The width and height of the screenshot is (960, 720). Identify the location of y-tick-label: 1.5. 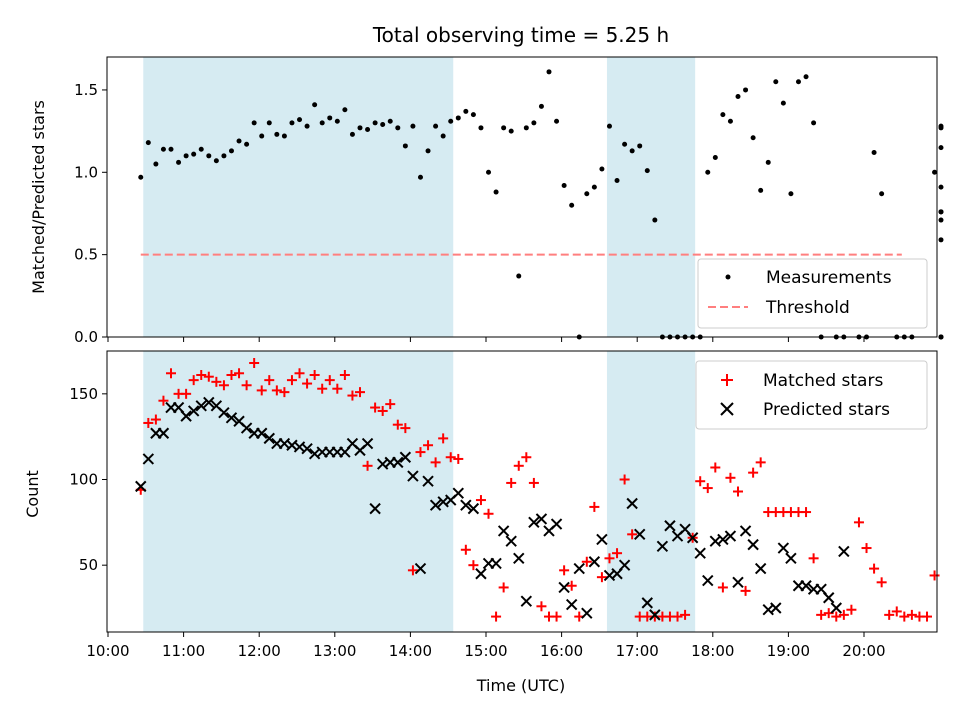
(86, 90).